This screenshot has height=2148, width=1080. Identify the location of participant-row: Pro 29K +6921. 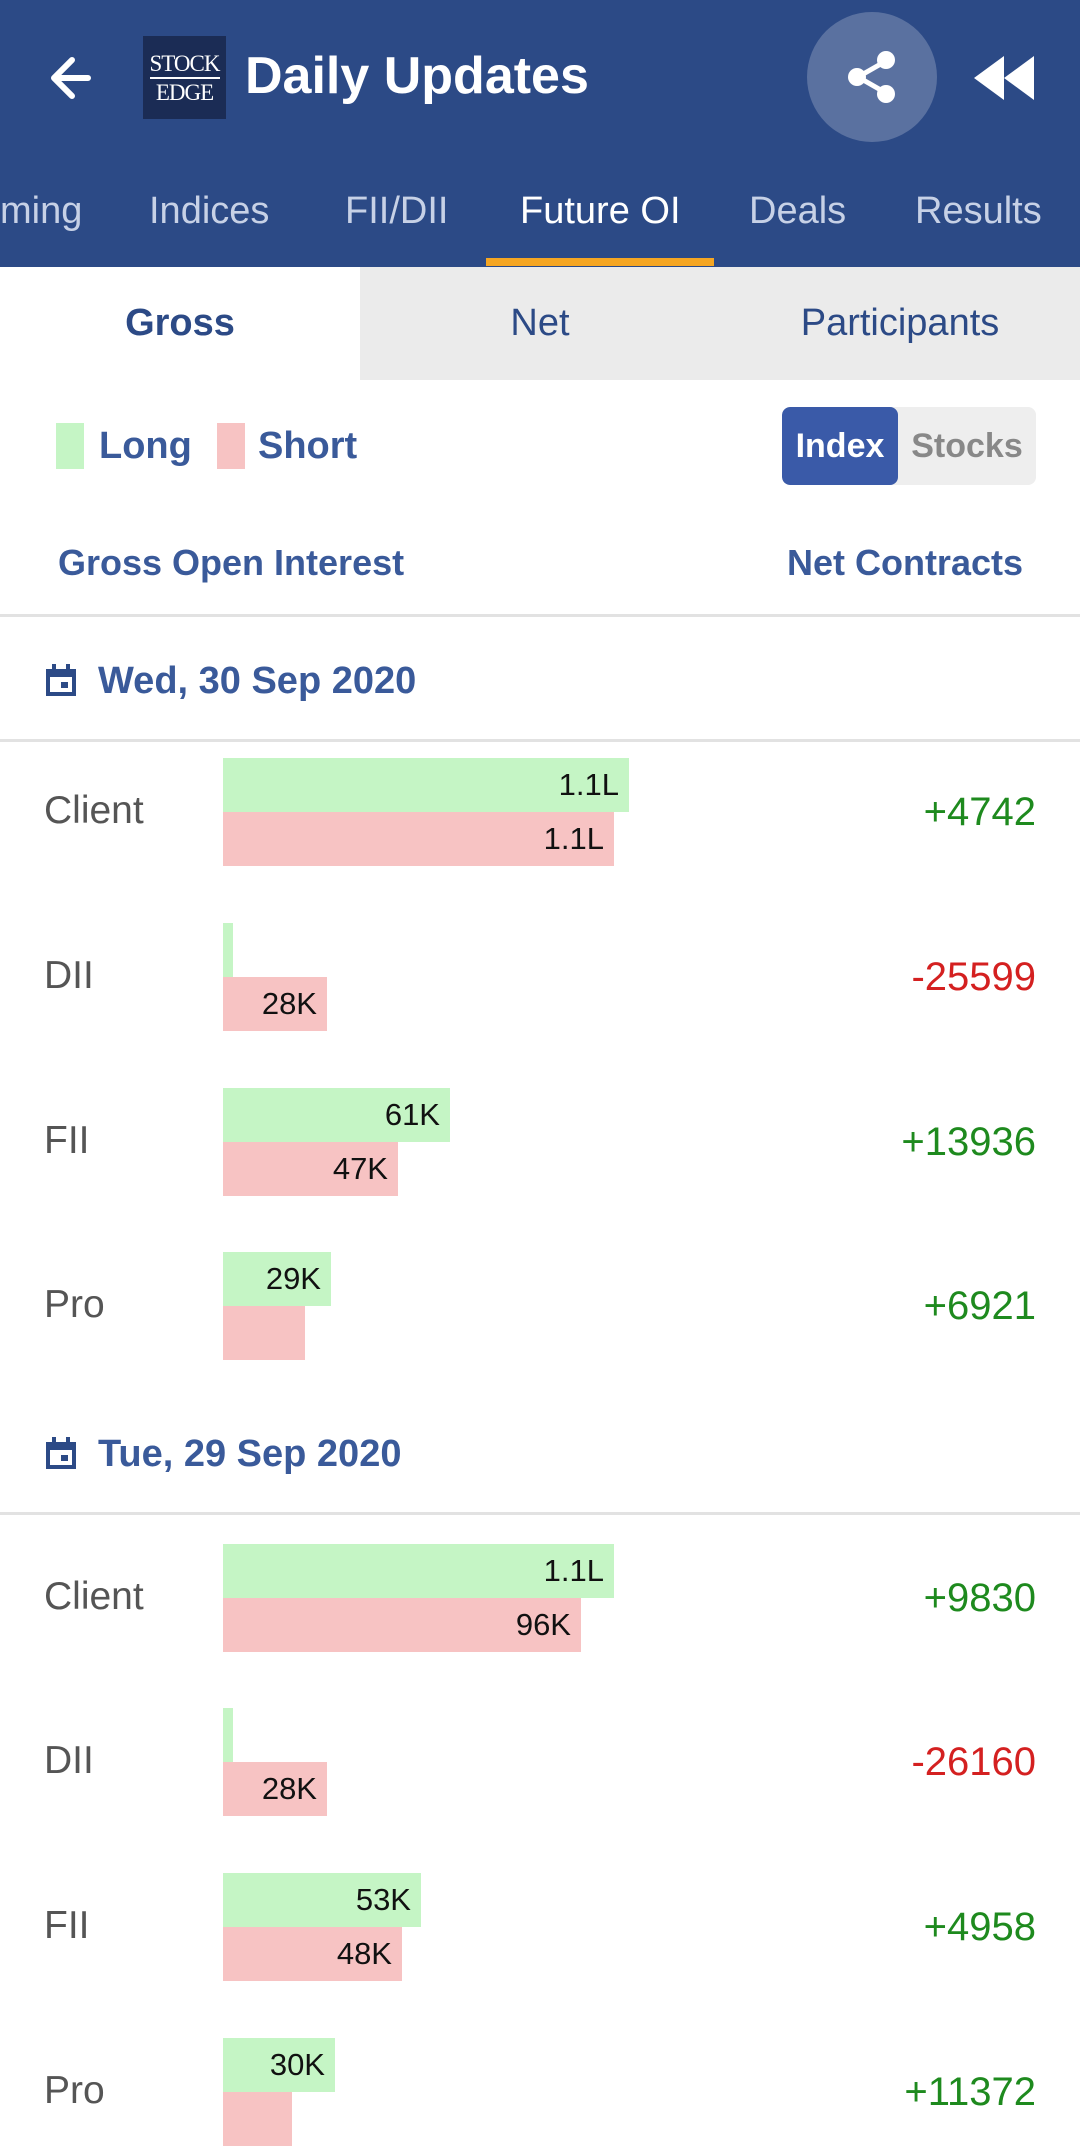
(540, 1307).